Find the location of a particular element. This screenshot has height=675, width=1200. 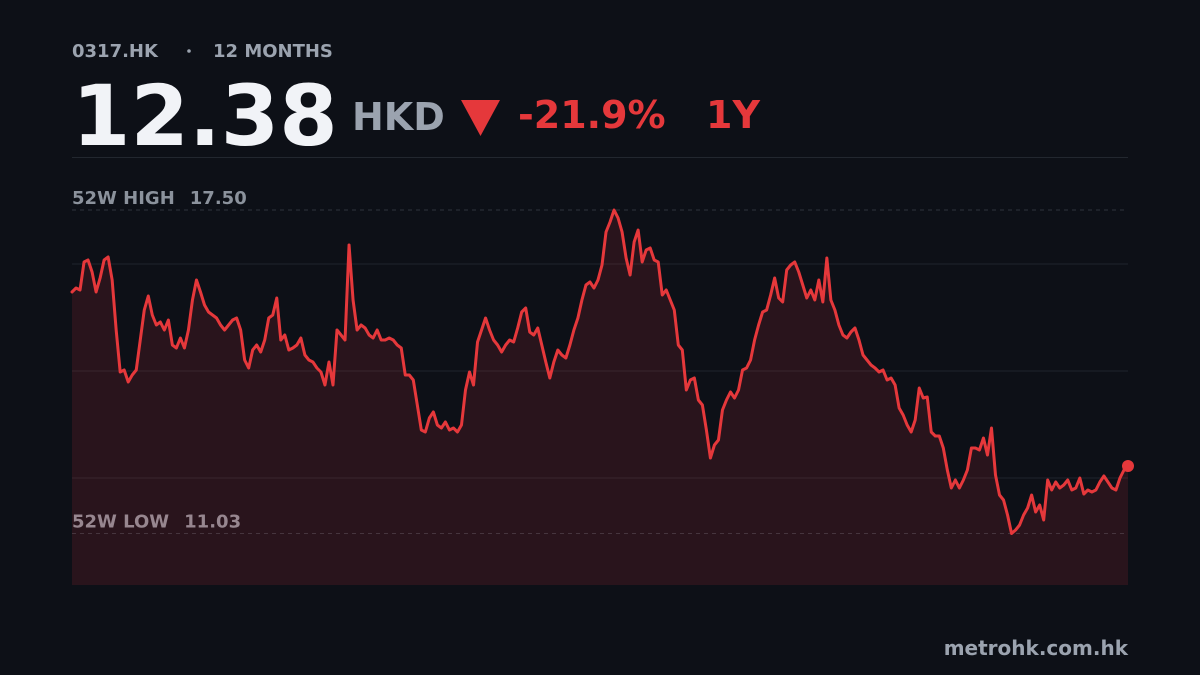

reference-label: 52W LOW is located at coordinates (120, 522).